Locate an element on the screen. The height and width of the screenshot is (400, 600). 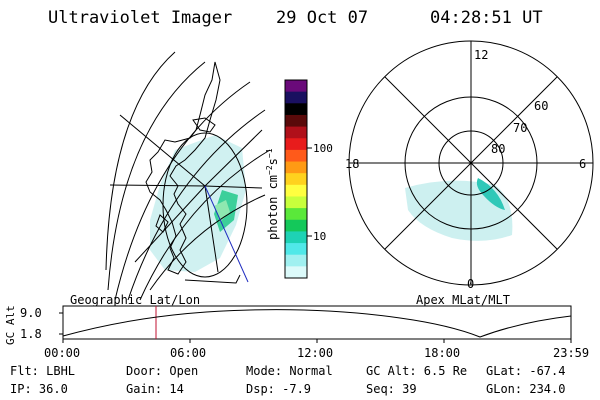
timeline-ytick-9: 9.0 is located at coordinates (31, 313).